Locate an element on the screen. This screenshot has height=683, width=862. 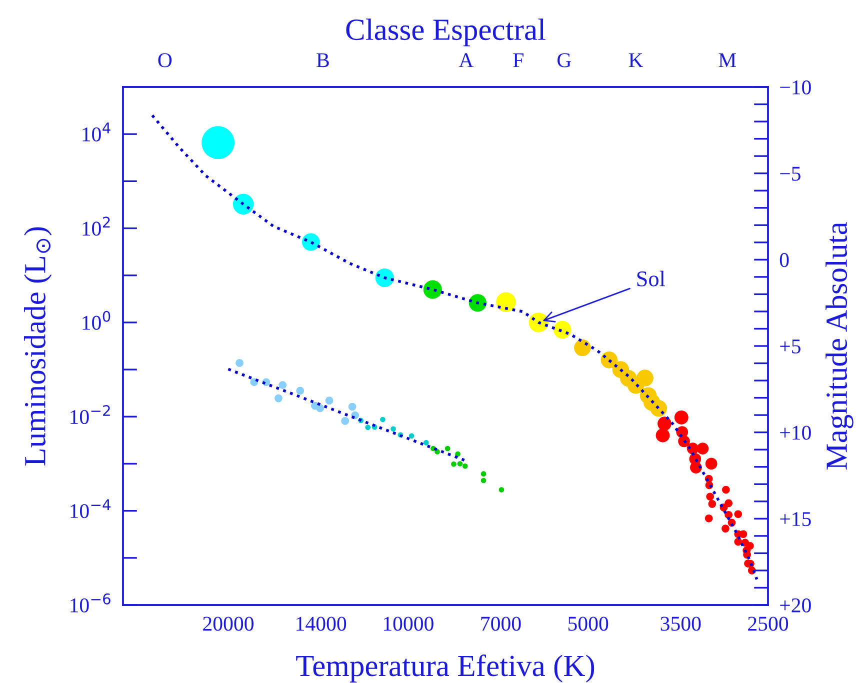
text: G is located at coordinates (565, 60).